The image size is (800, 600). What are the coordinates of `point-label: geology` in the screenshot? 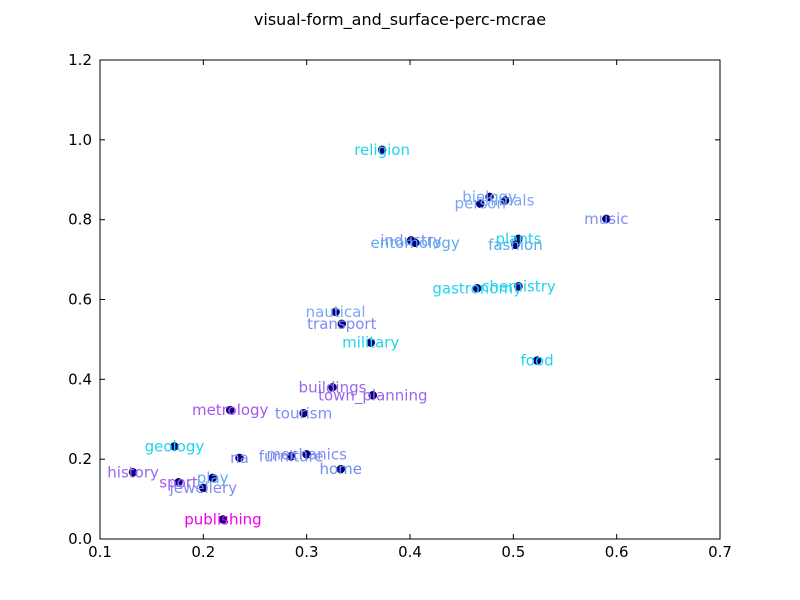 It's located at (175, 446).